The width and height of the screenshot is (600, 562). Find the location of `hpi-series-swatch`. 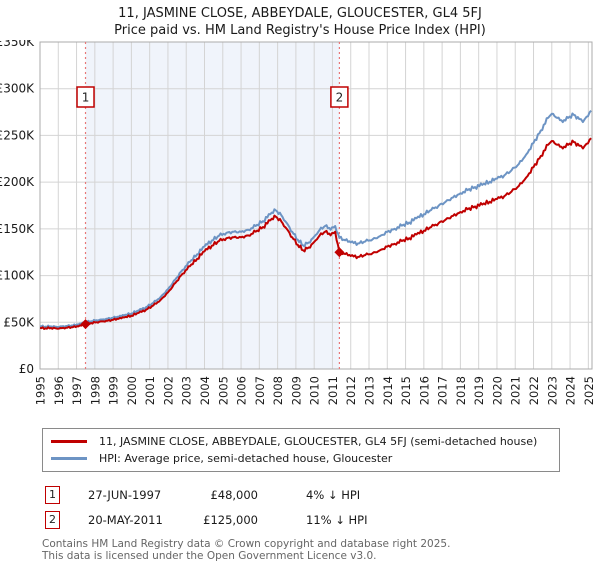

hpi-series-swatch is located at coordinates (69, 458).